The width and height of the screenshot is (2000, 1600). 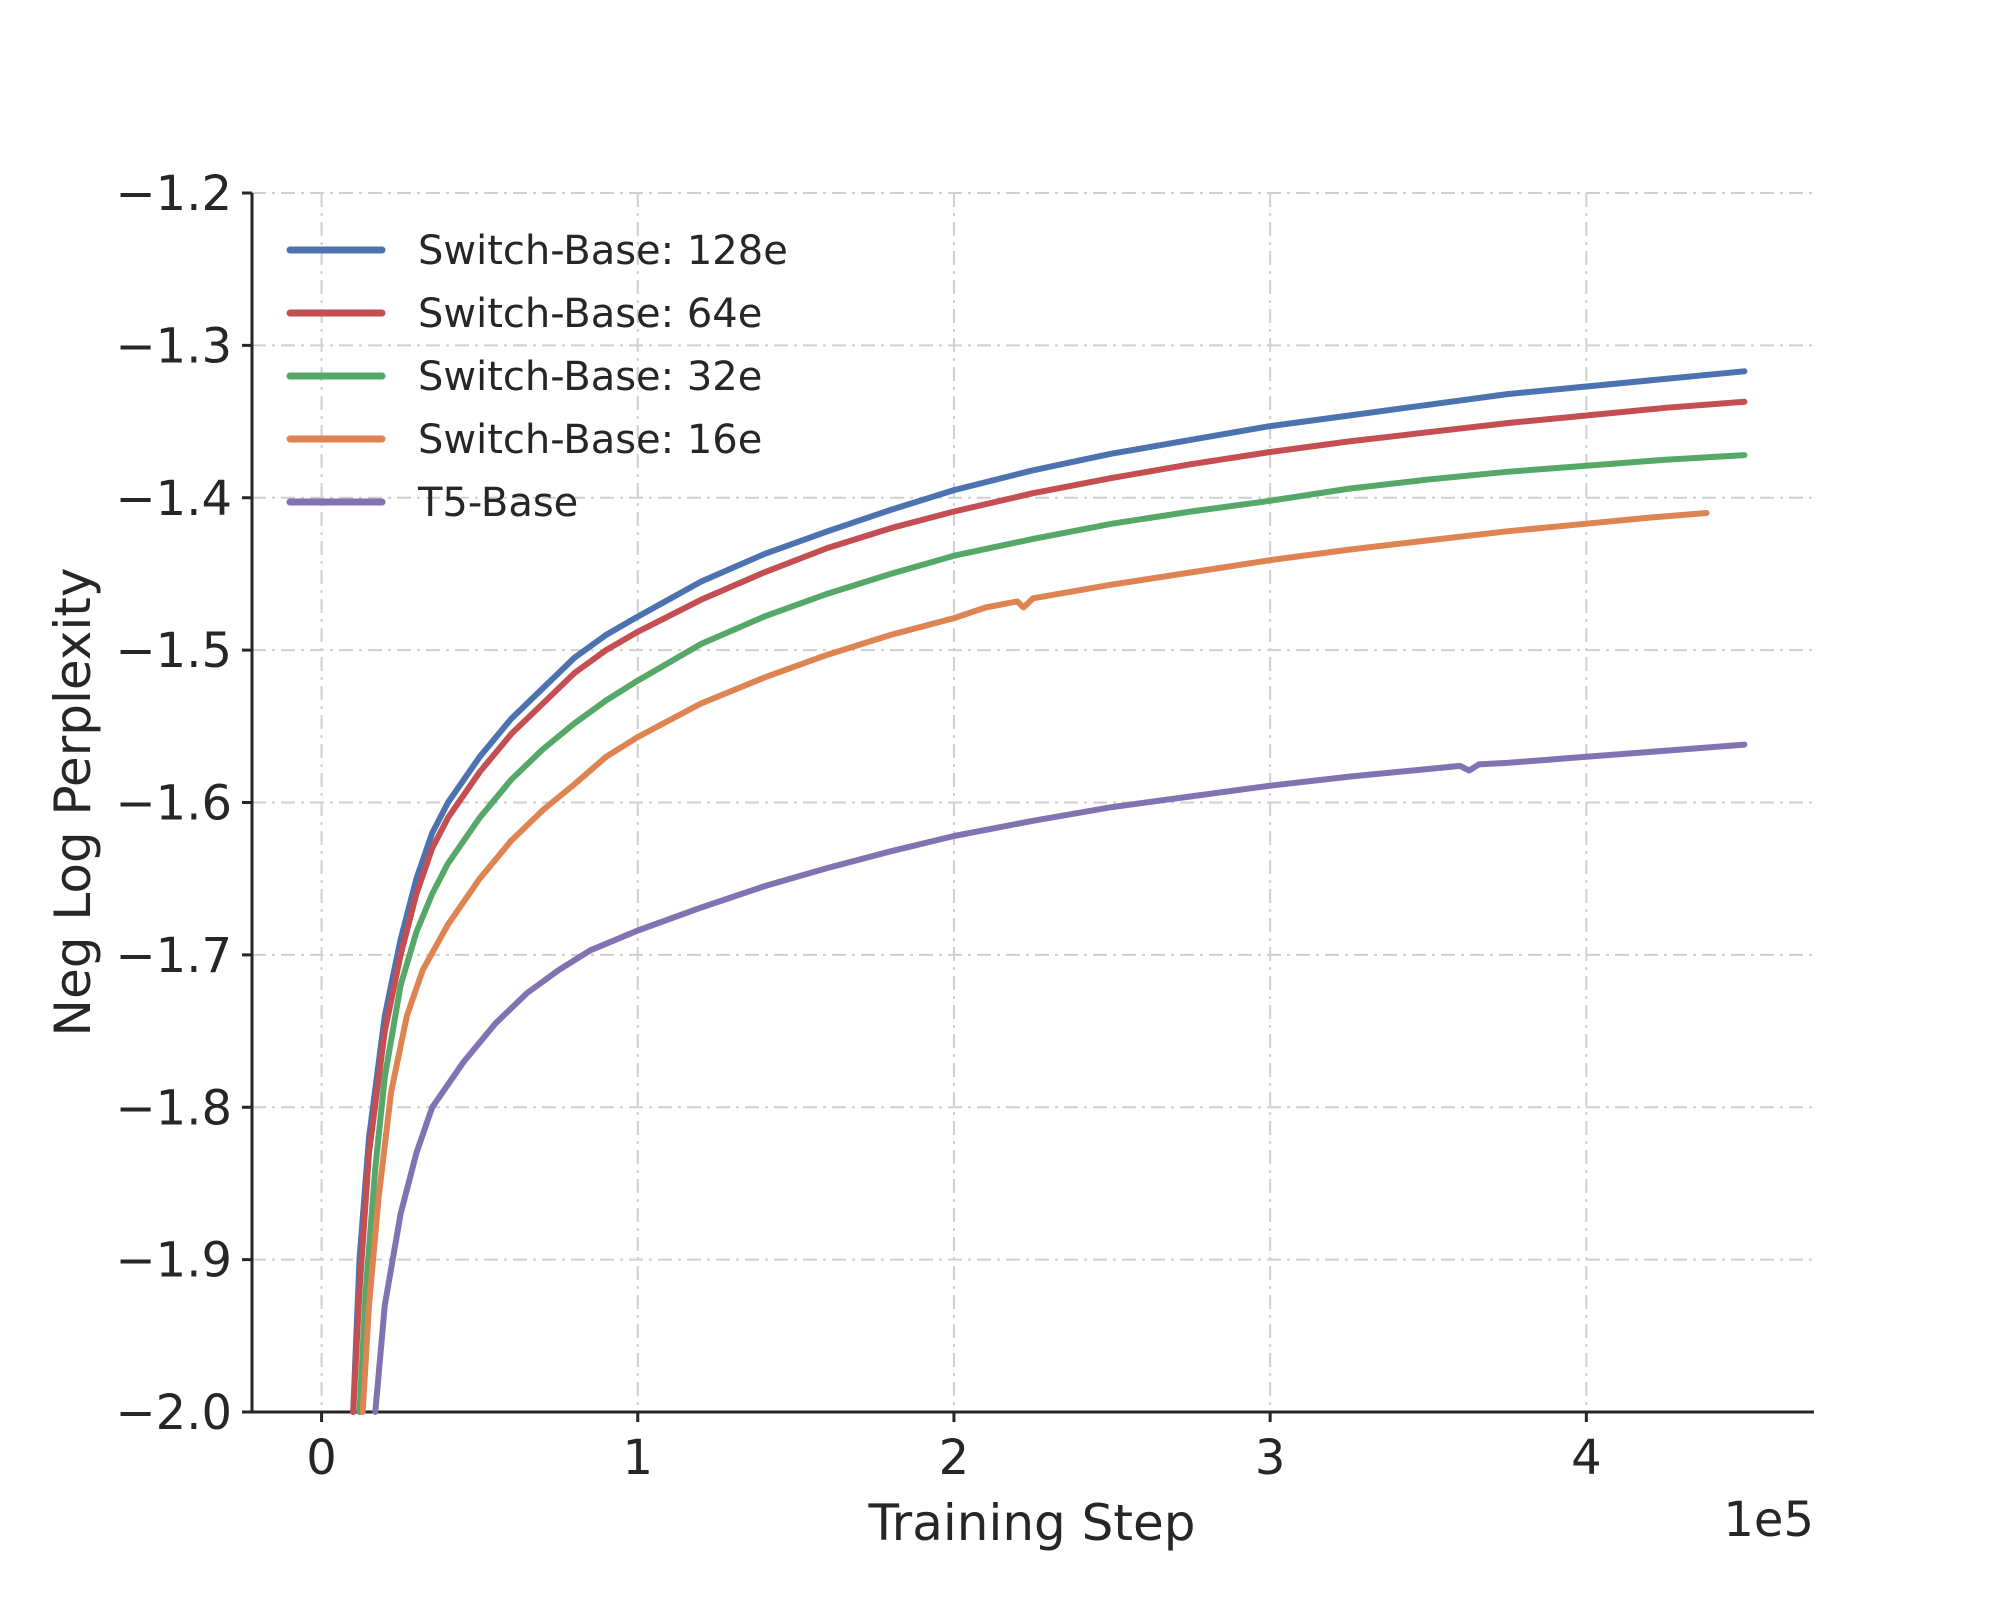 I want to click on y-tick-label: −1.3, so click(x=173, y=346).